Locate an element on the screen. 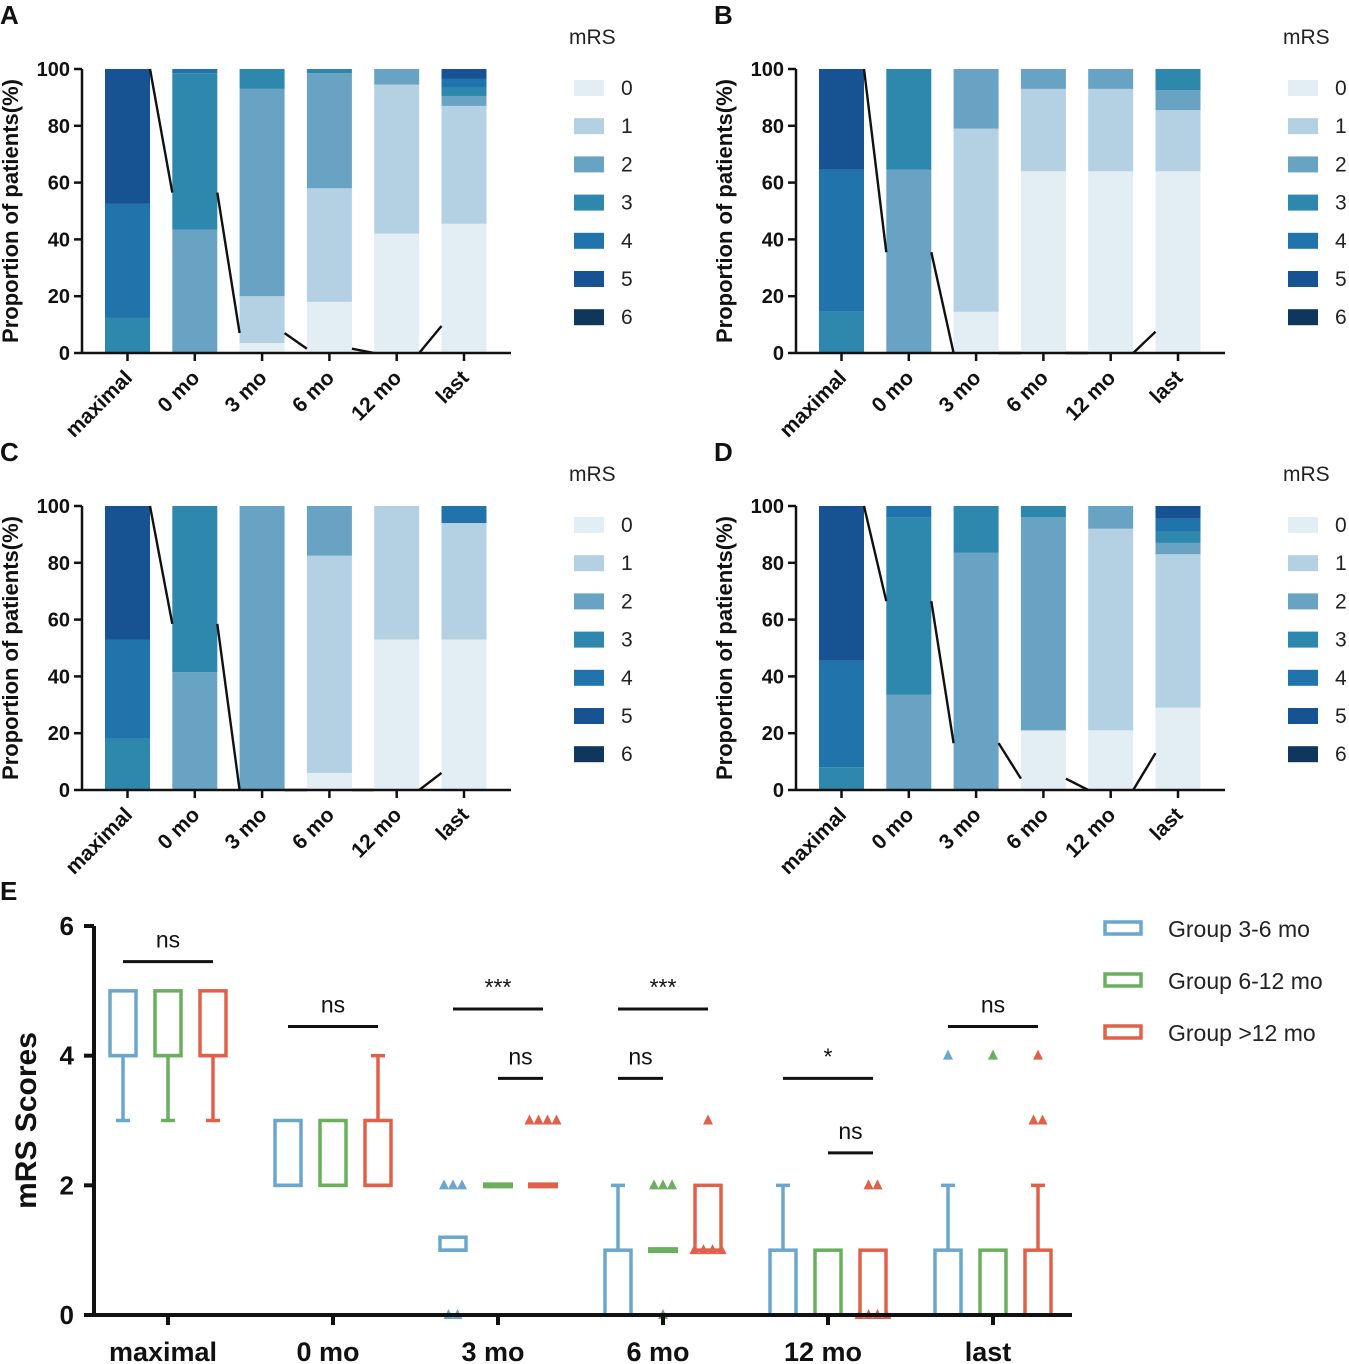 The width and height of the screenshot is (1349, 1364). legend-label-2: Group >12 mo is located at coordinates (1242, 1033).